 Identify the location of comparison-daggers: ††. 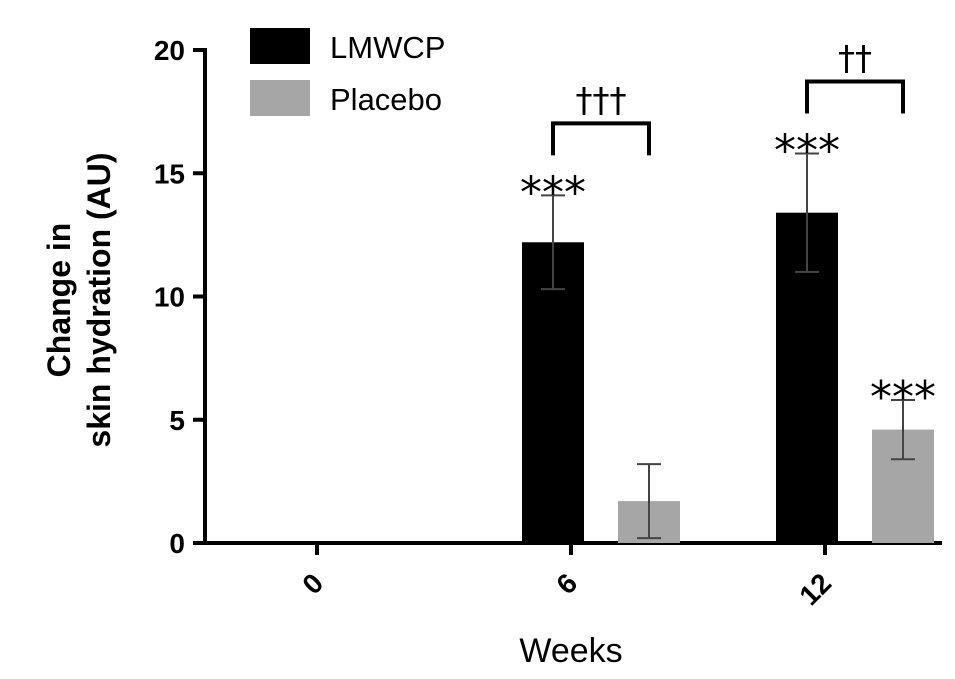
(855, 59).